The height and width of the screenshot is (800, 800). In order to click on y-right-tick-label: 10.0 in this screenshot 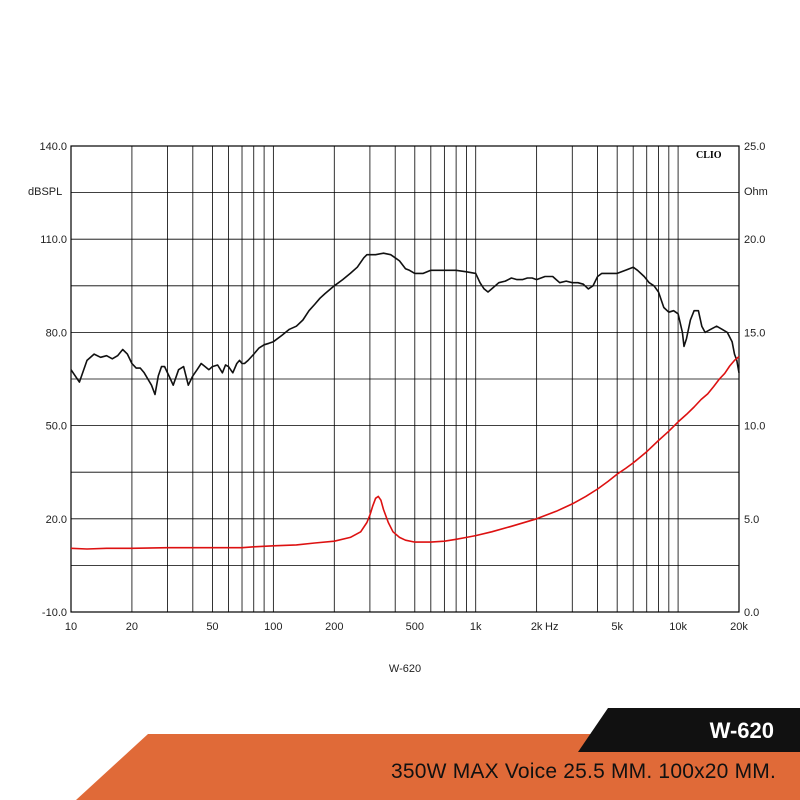, I will do `click(754, 427)`.